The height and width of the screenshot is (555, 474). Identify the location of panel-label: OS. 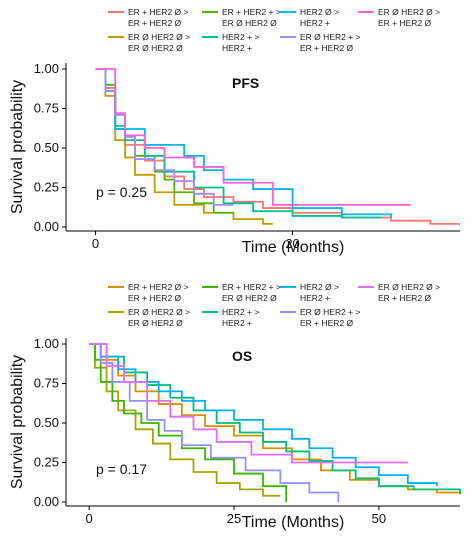
(242, 356).